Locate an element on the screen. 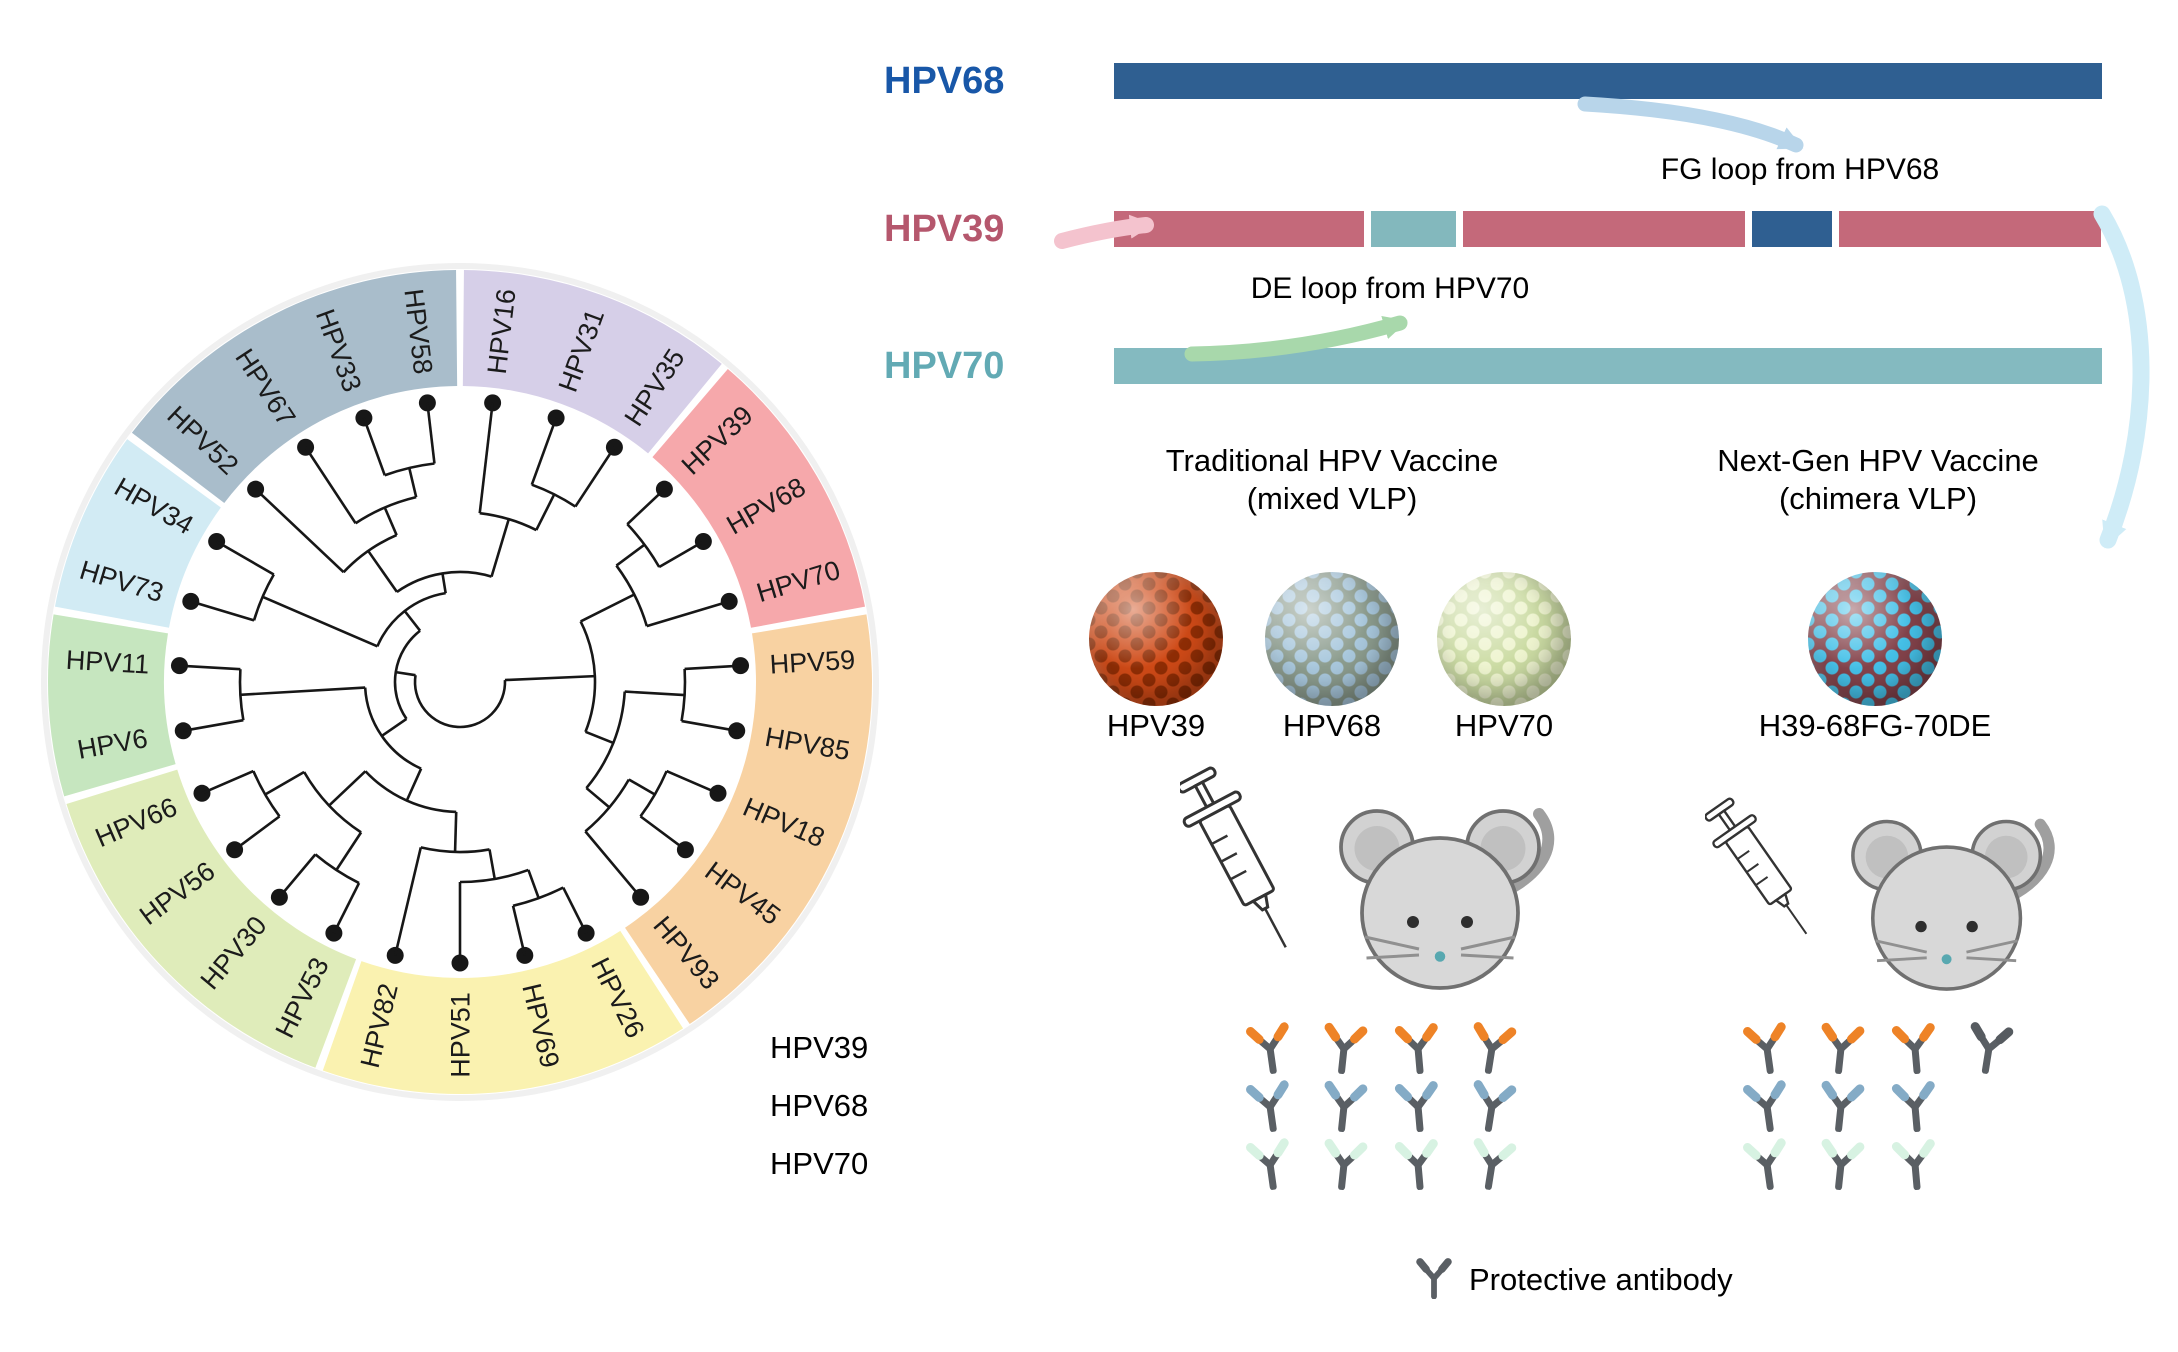  antibody-legend: Protective antibody is located at coordinates (1574, 1280).